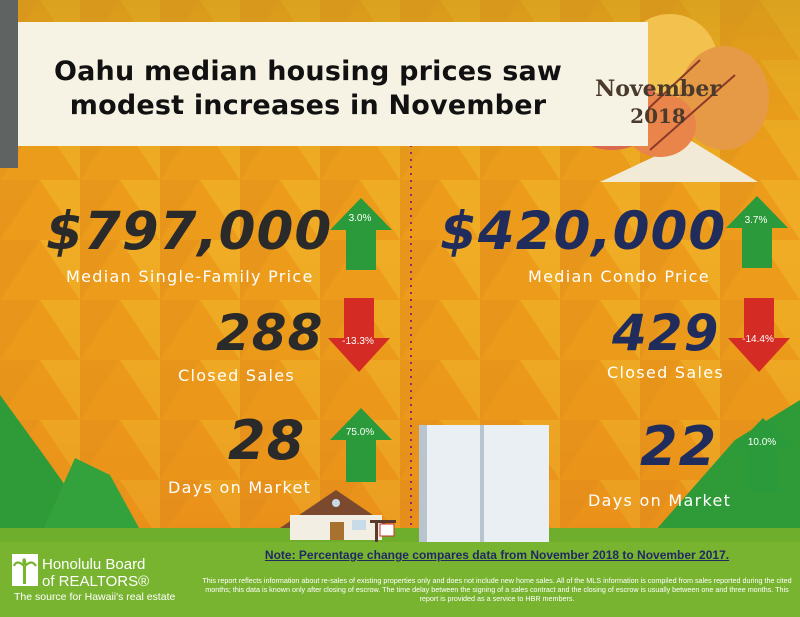 This screenshot has width=800, height=617. I want to click on brand-name: Honolulu Board of REALTORS®, so click(95, 573).